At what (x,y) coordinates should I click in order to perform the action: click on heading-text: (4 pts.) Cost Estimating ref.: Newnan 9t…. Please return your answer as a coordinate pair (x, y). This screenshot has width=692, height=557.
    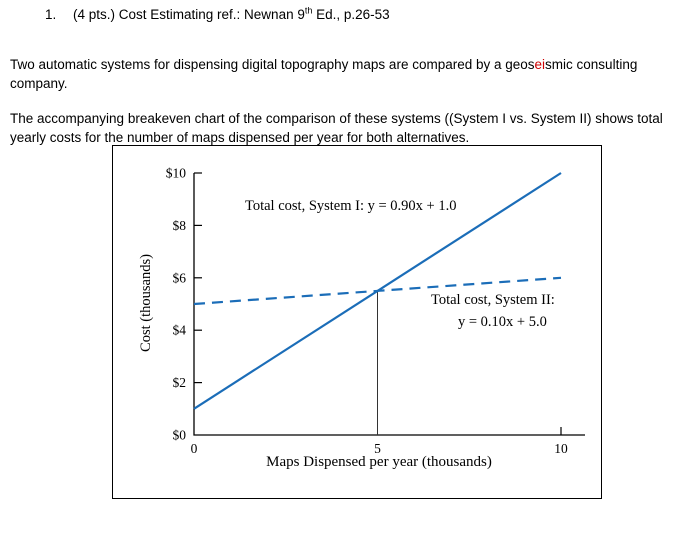
    Looking at the image, I should click on (231, 13).